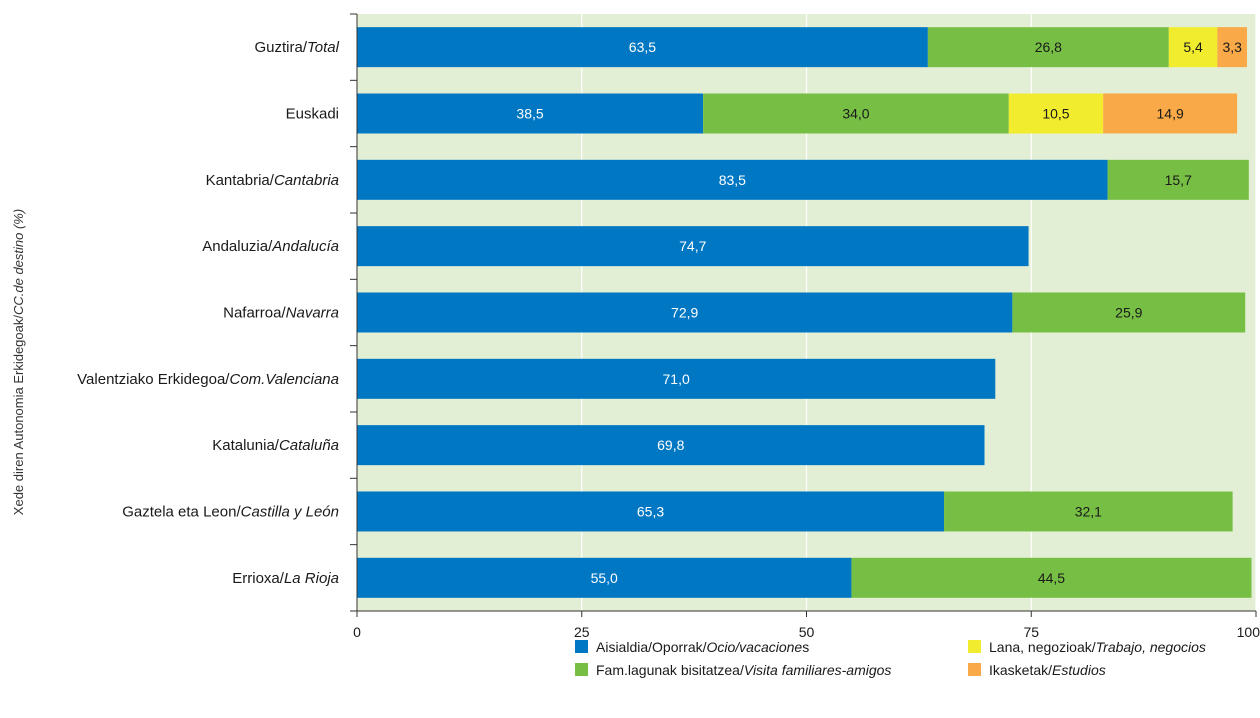 This screenshot has width=1260, height=718. I want to click on data-label: 71,0, so click(676, 379).